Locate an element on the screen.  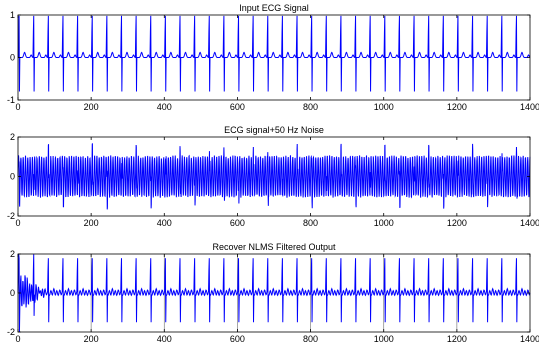
panel-title: Input ECG Signal is located at coordinates (274, 8).